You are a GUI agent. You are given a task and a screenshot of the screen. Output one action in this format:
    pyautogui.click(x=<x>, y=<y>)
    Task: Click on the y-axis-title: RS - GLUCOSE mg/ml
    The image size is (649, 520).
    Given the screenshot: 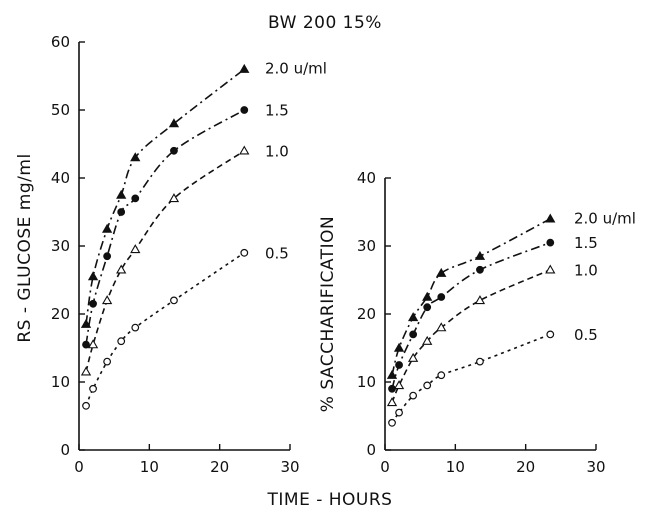 What is the action you would take?
    pyautogui.click(x=25, y=247)
    